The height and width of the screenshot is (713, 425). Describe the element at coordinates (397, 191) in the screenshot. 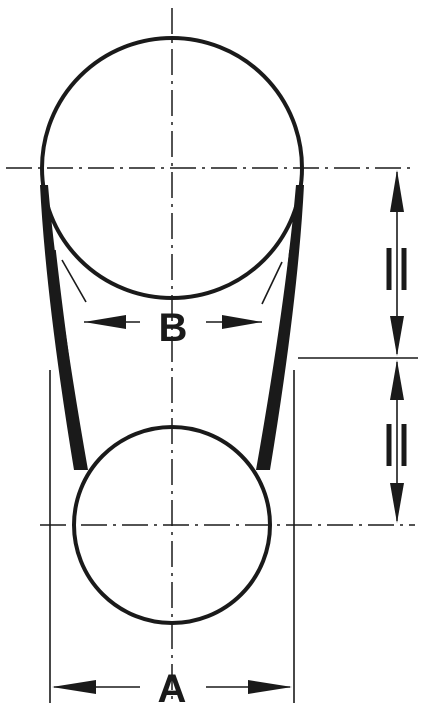

I see `upper-span-arrow-top` at that location.